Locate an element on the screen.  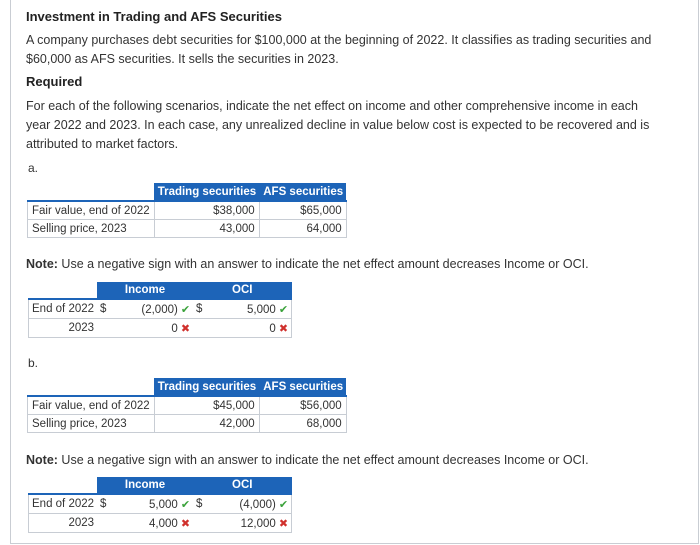
oci-input: (4,000) is located at coordinates (257, 504).